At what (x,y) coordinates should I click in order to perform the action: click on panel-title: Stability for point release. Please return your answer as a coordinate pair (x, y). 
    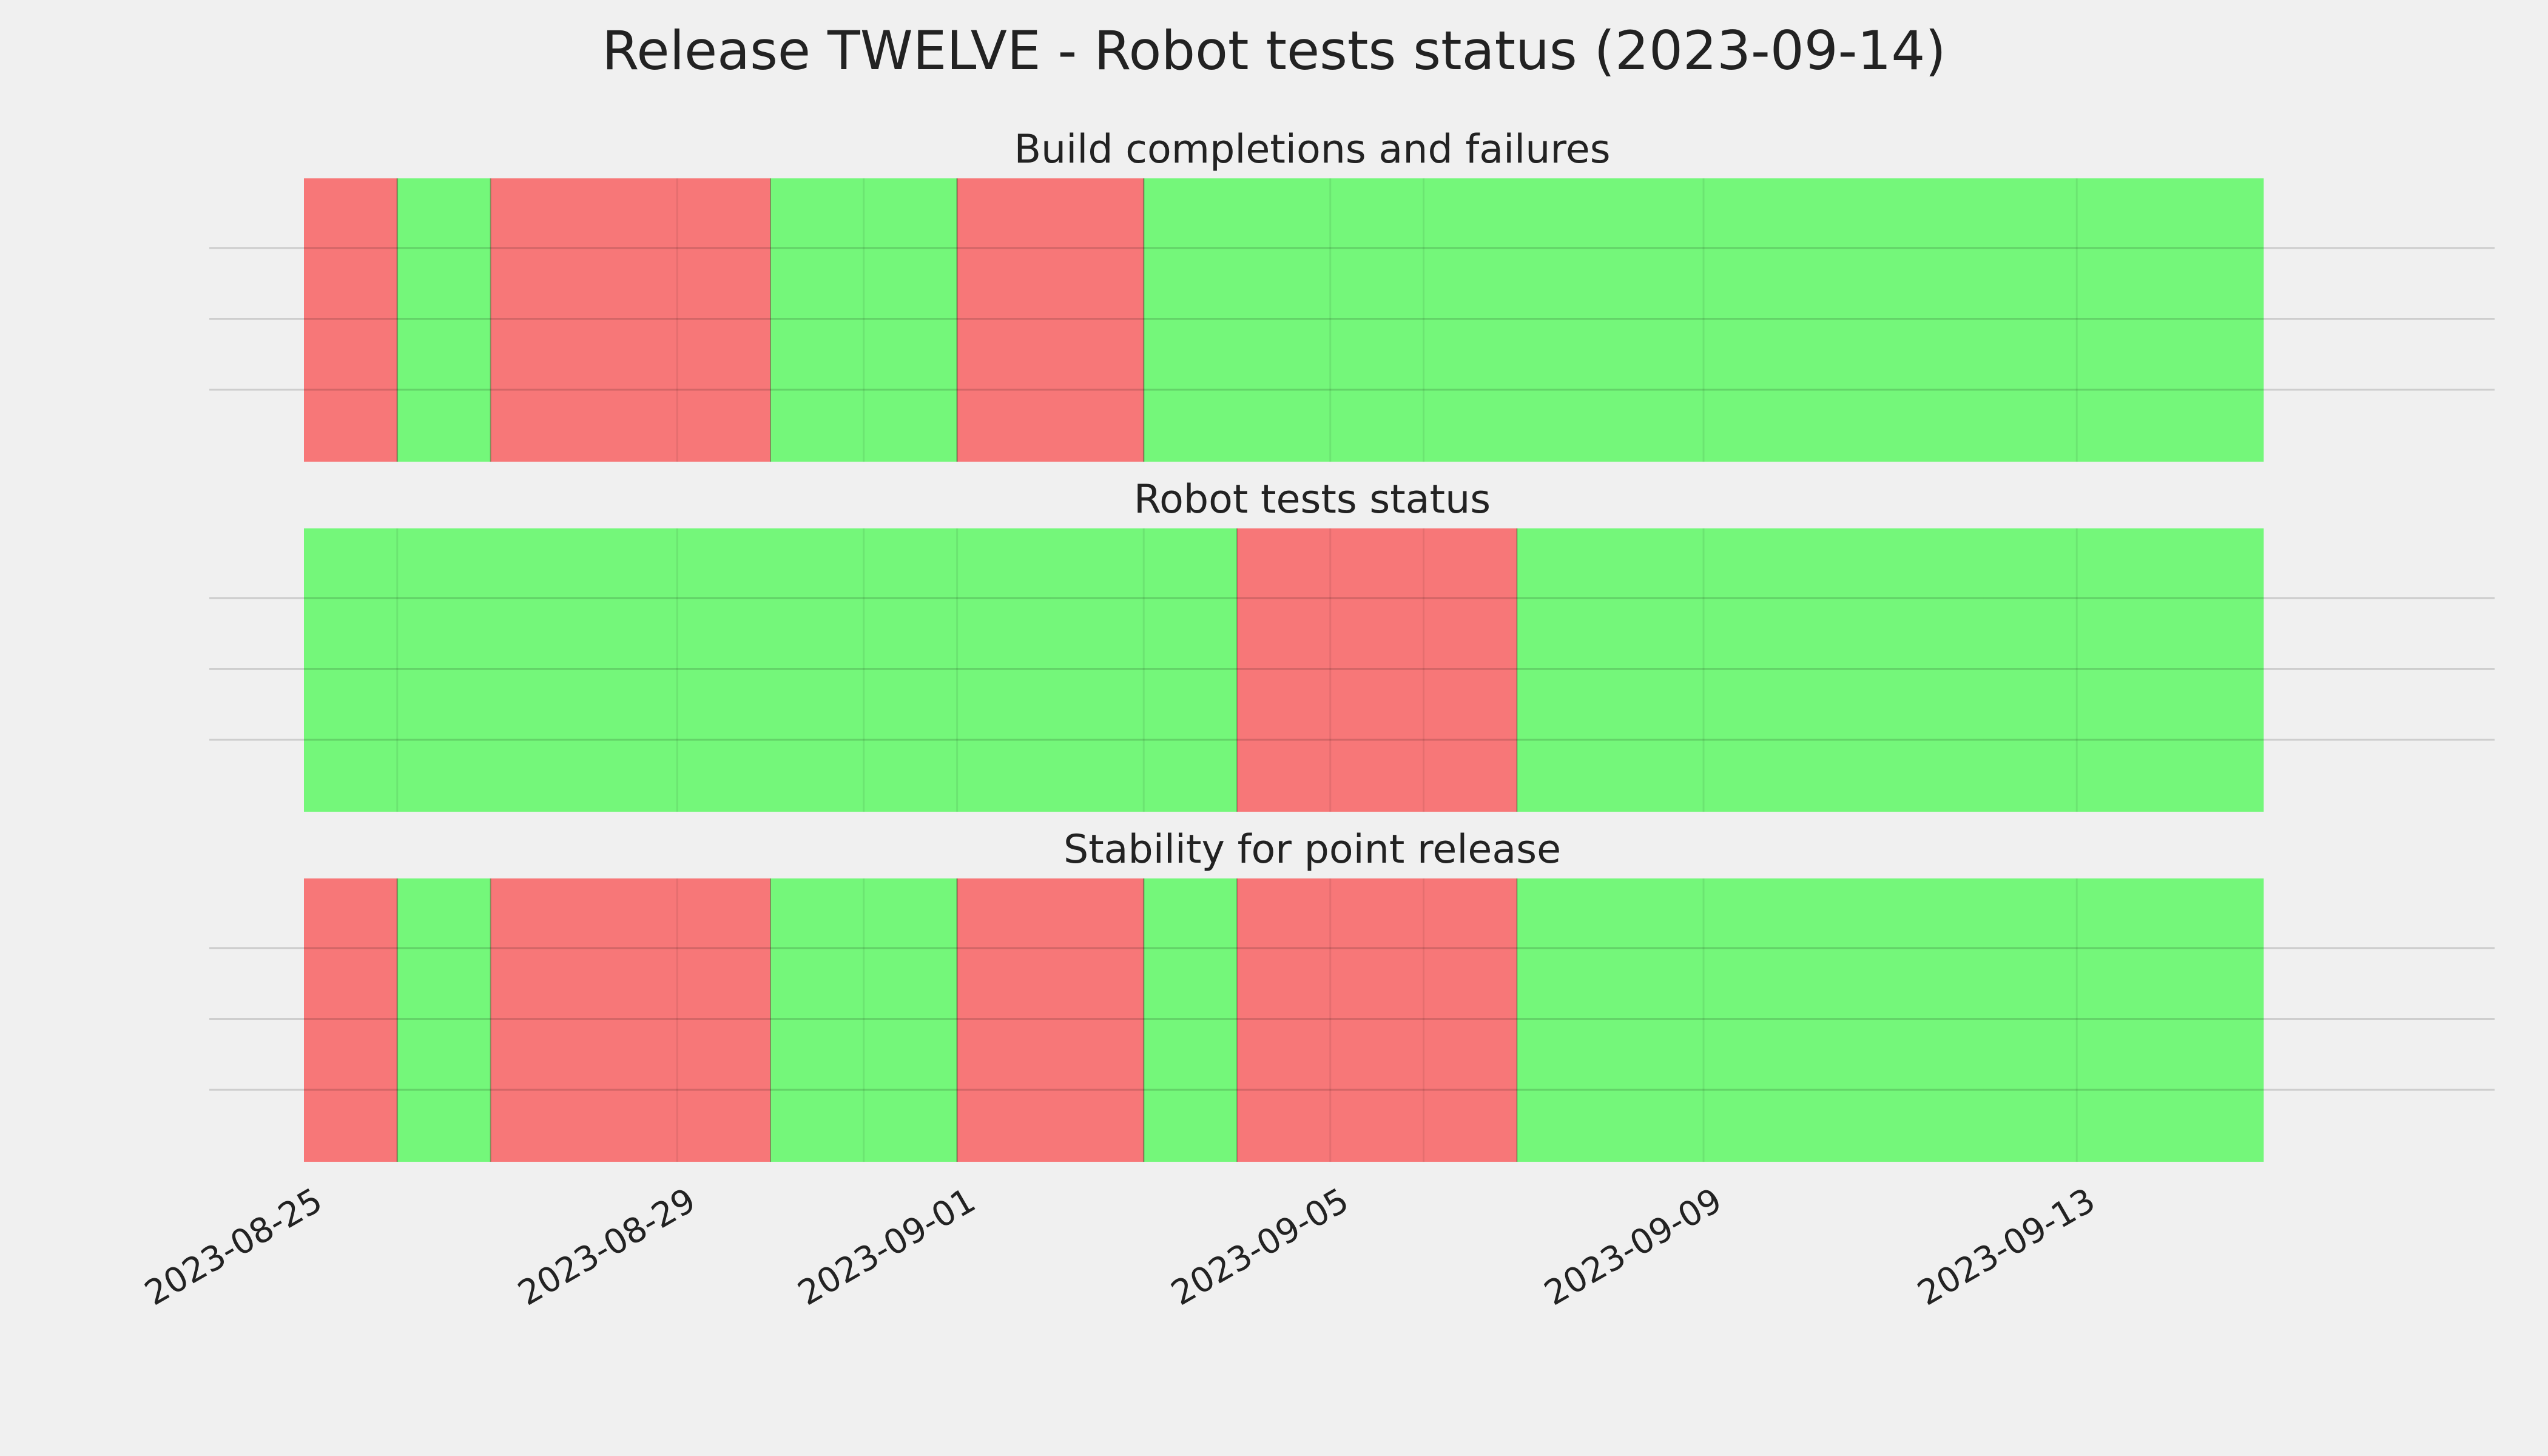
    Looking at the image, I should click on (1312, 849).